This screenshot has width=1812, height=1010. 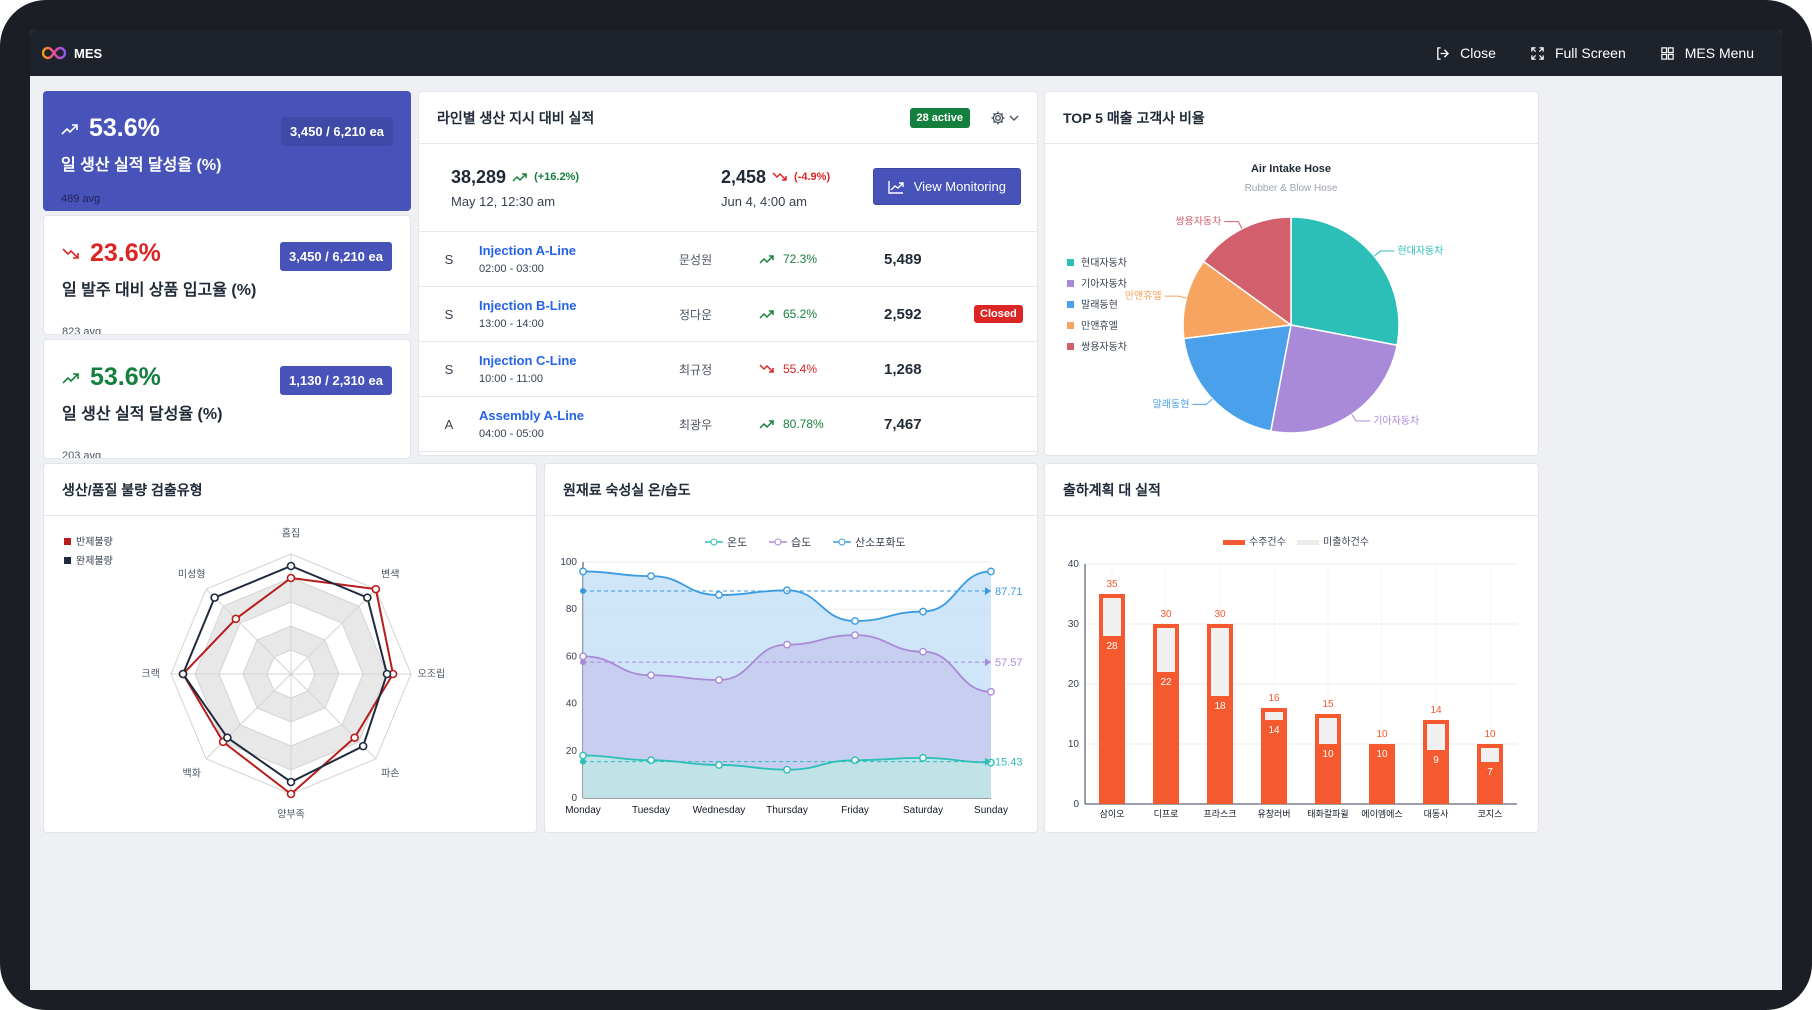 What do you see at coordinates (290, 490) in the screenshot?
I see `radar-card-header: 생산/품질 불량 검출유형` at bounding box center [290, 490].